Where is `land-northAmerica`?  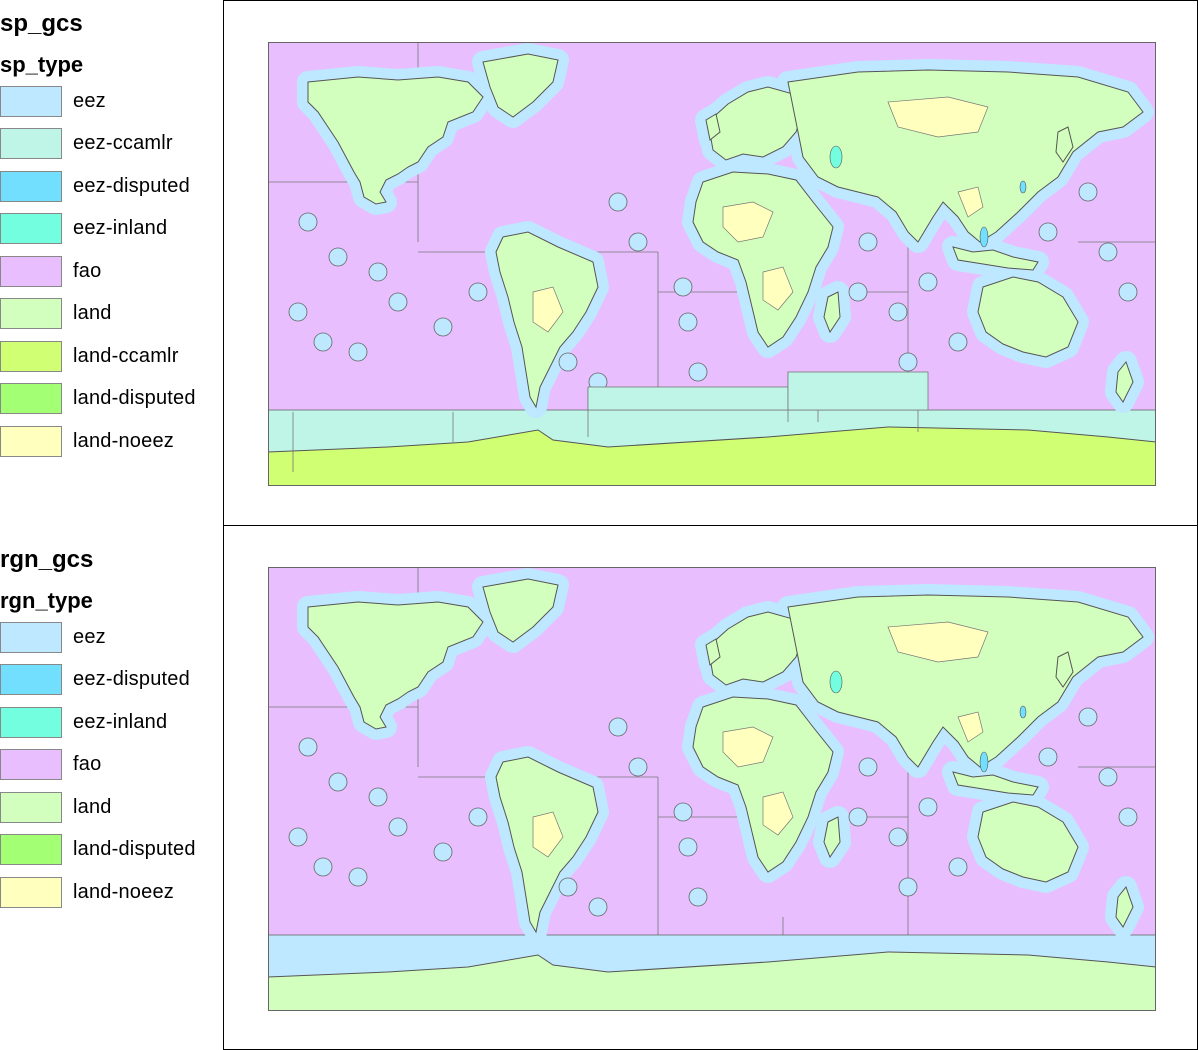
land-northAmerica is located at coordinates (395, 665).